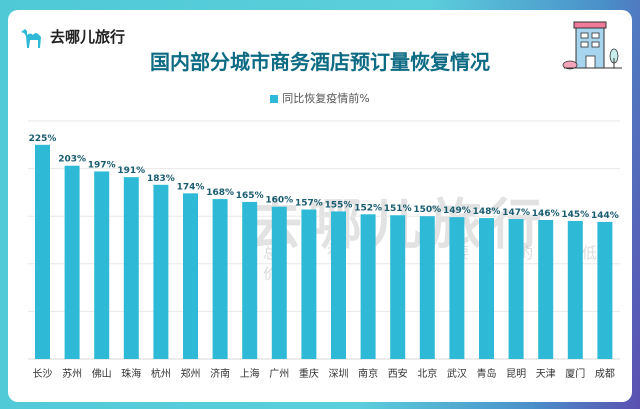 The height and width of the screenshot is (409, 640). What do you see at coordinates (605, 374) in the screenshot?
I see `x-tick-label: 成都` at bounding box center [605, 374].